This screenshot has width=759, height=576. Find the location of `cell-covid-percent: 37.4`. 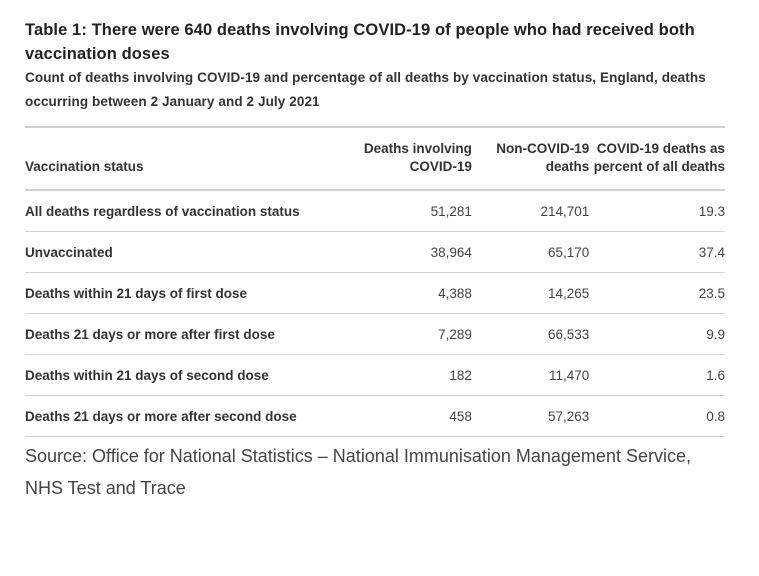

cell-covid-percent: 37.4 is located at coordinates (657, 252).